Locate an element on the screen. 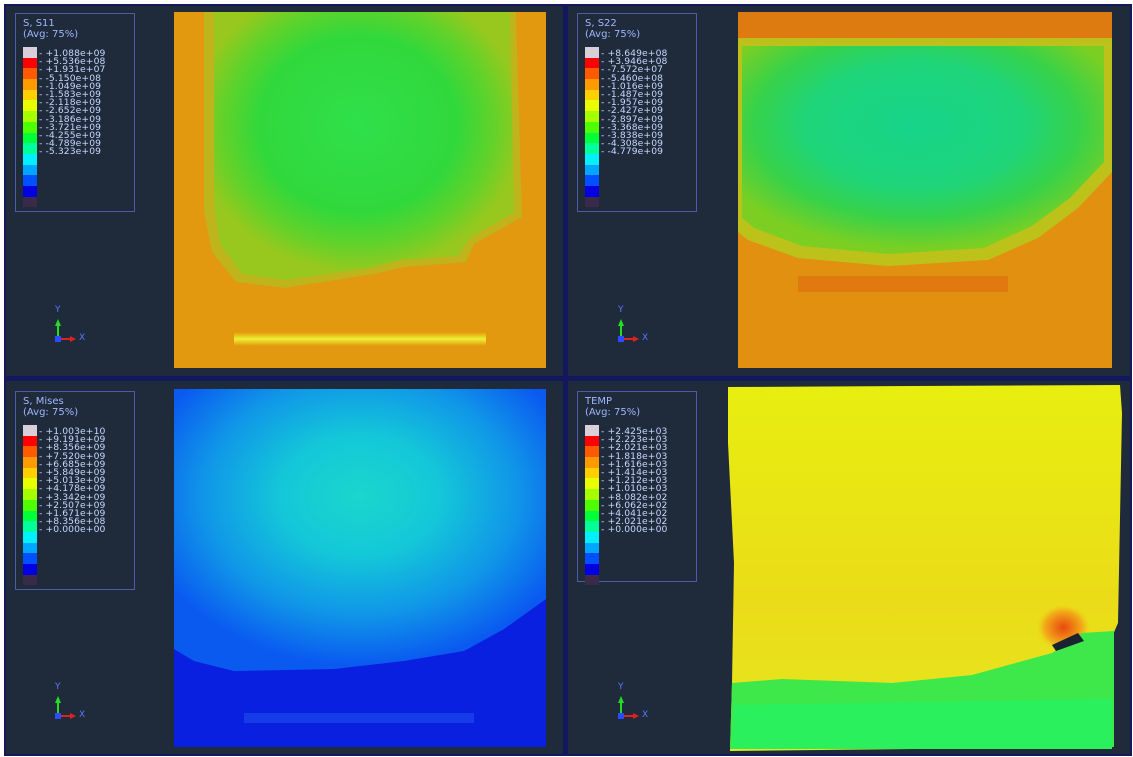 The height and width of the screenshot is (757, 1133). legend-value: +2.223e+03 is located at coordinates (634, 439).